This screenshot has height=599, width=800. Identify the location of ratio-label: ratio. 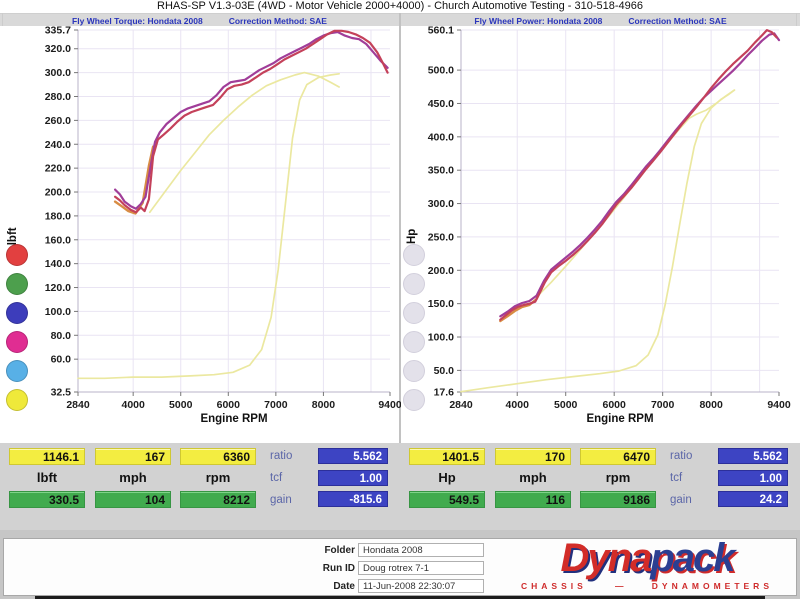
(281, 456).